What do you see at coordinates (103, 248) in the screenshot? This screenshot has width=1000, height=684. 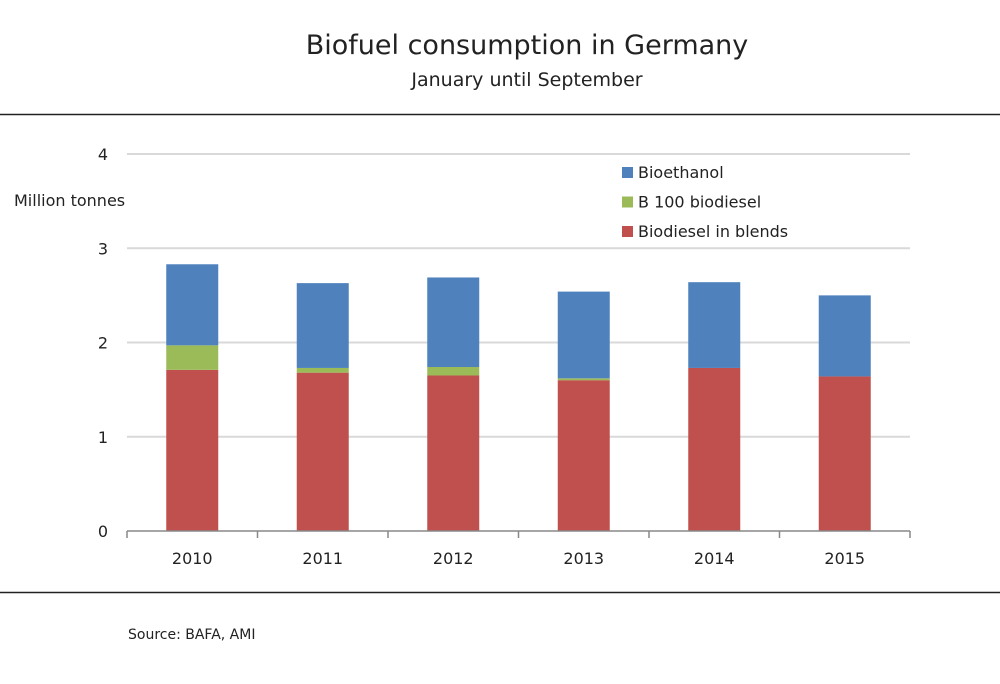 I see `y-tick-label: 3` at bounding box center [103, 248].